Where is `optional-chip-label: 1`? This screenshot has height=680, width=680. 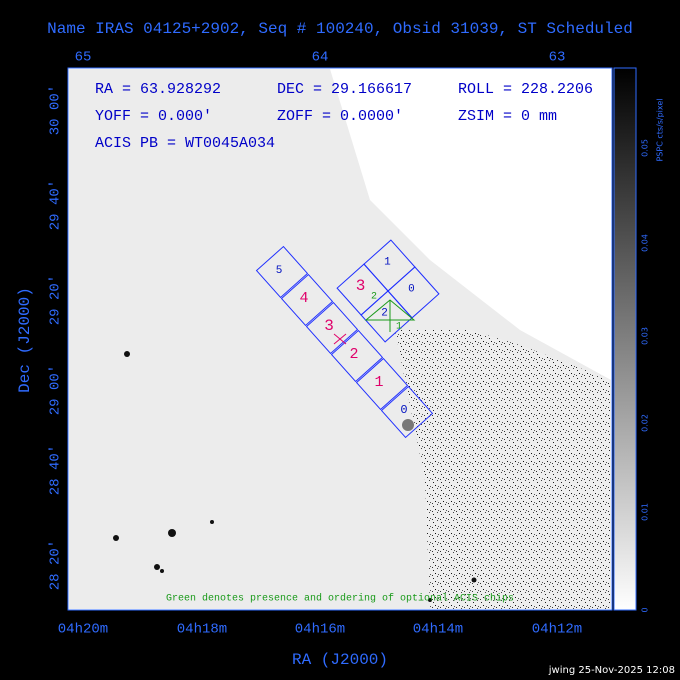 optional-chip-label: 1 is located at coordinates (399, 327).